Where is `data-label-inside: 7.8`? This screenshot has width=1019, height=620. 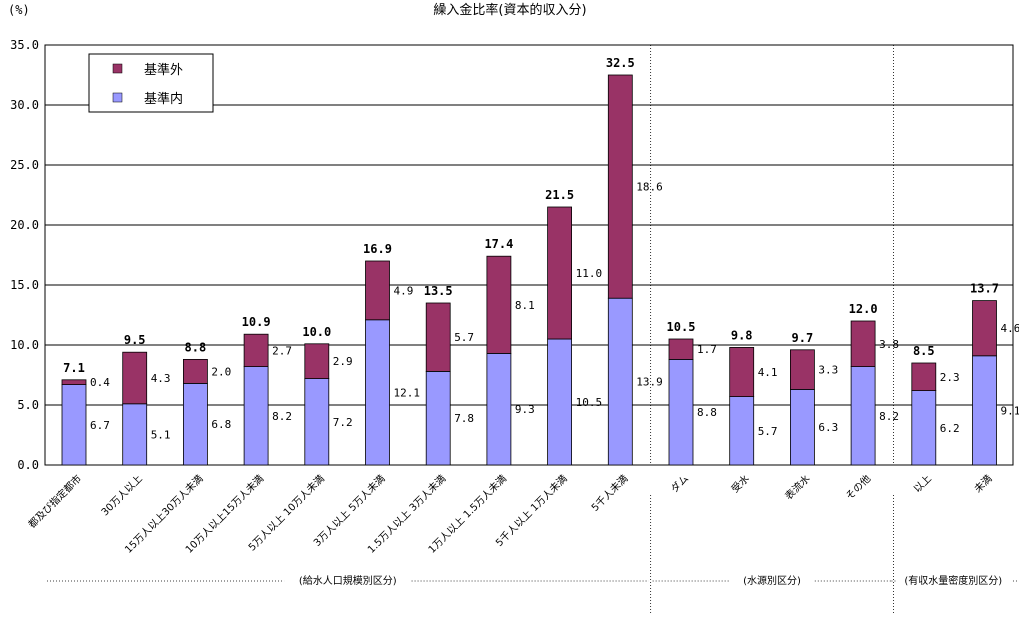
data-label-inside: 7.8 is located at coordinates (464, 418).